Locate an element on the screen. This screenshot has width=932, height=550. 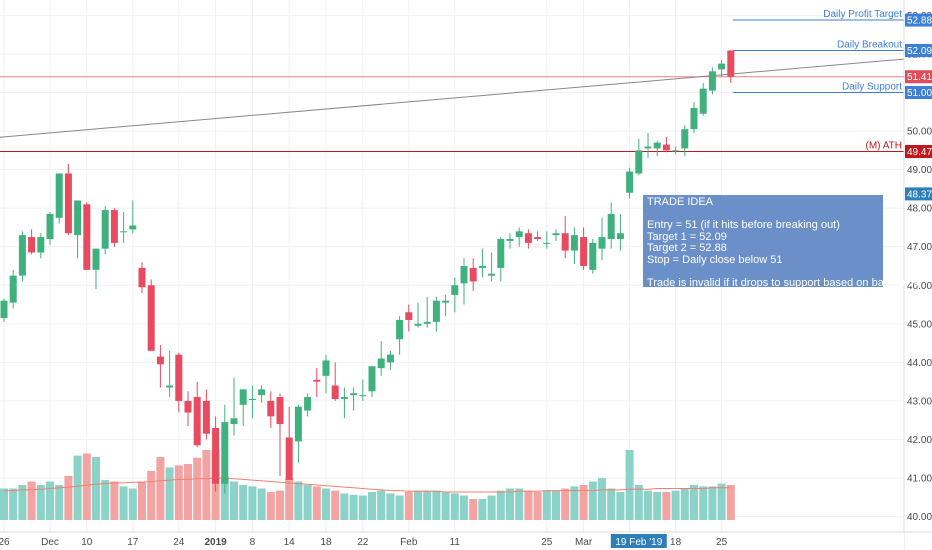
time-tick-label: 2019 is located at coordinates (215, 542).